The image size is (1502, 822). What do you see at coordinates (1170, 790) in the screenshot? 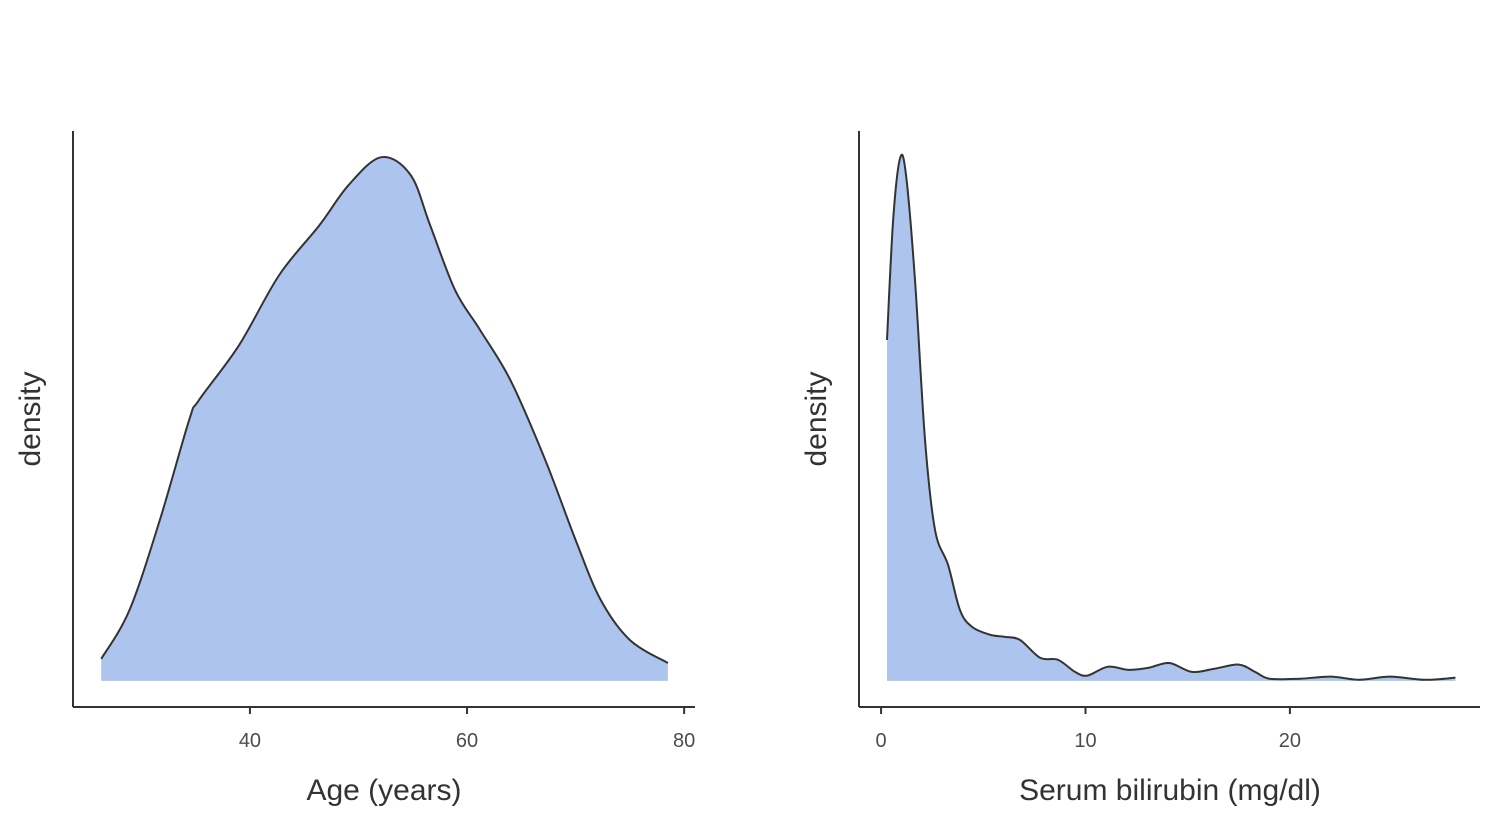
I see `x-axis-title: Serum bilirubin (mg/dl)` at bounding box center [1170, 790].